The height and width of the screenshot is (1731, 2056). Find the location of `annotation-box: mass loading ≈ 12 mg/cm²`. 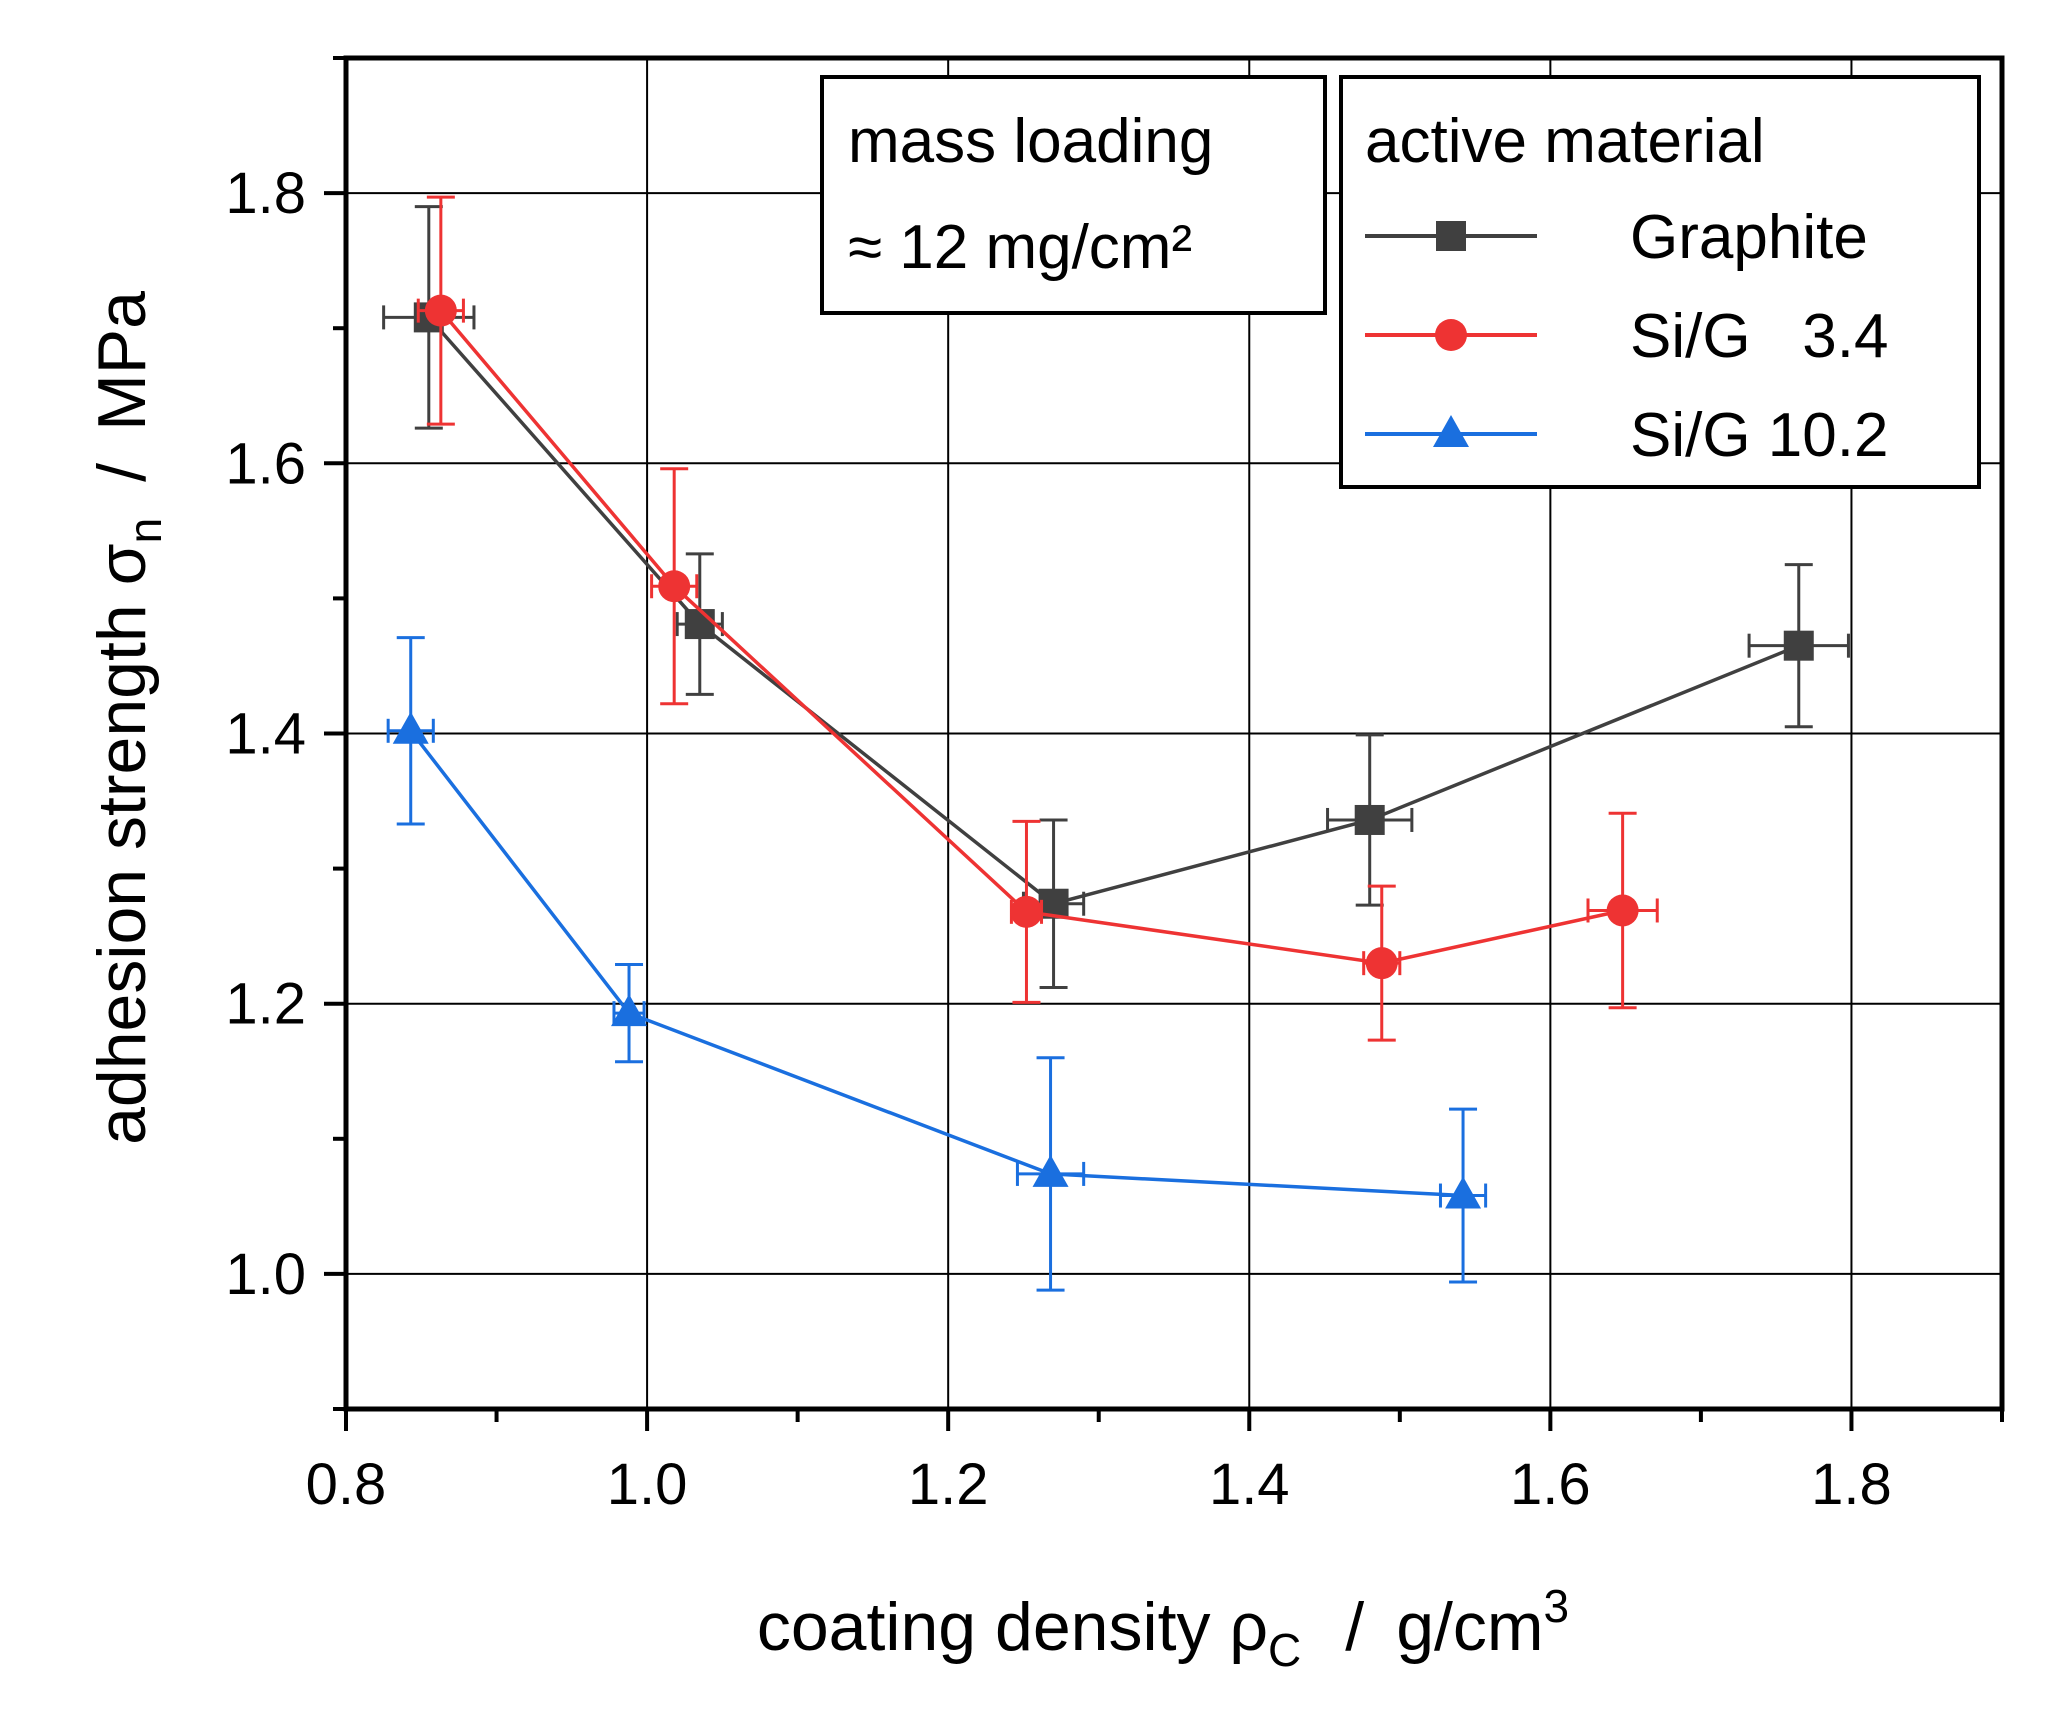

annotation-box: mass loading ≈ 12 mg/cm² is located at coordinates (1073, 195).